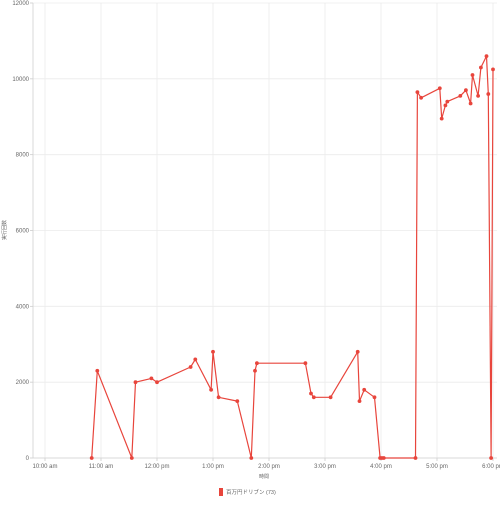 This screenshot has width=500, height=505. What do you see at coordinates (221, 492) in the screenshot?
I see `legend-swatch` at bounding box center [221, 492].